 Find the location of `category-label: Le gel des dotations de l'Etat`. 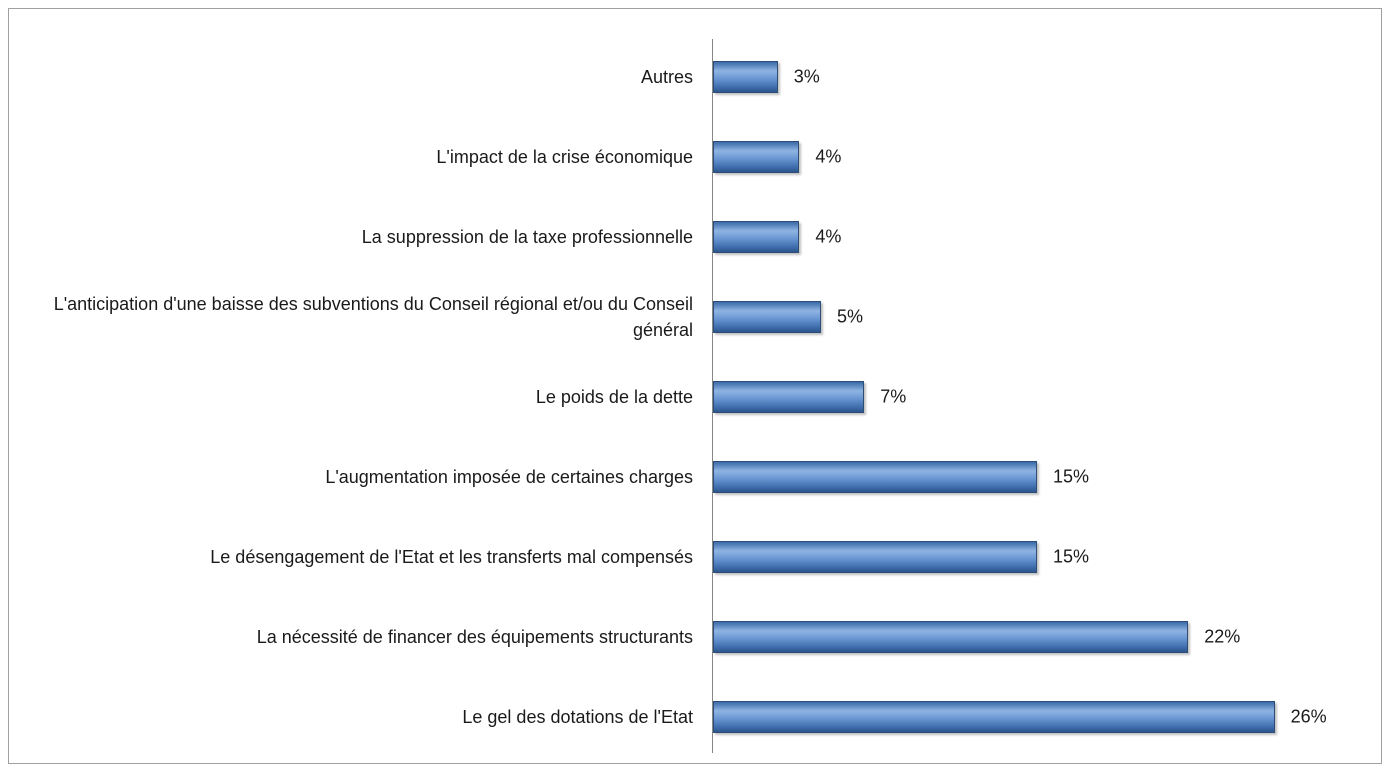

category-label: Le gel des dotations de l'Etat is located at coordinates (577, 717).